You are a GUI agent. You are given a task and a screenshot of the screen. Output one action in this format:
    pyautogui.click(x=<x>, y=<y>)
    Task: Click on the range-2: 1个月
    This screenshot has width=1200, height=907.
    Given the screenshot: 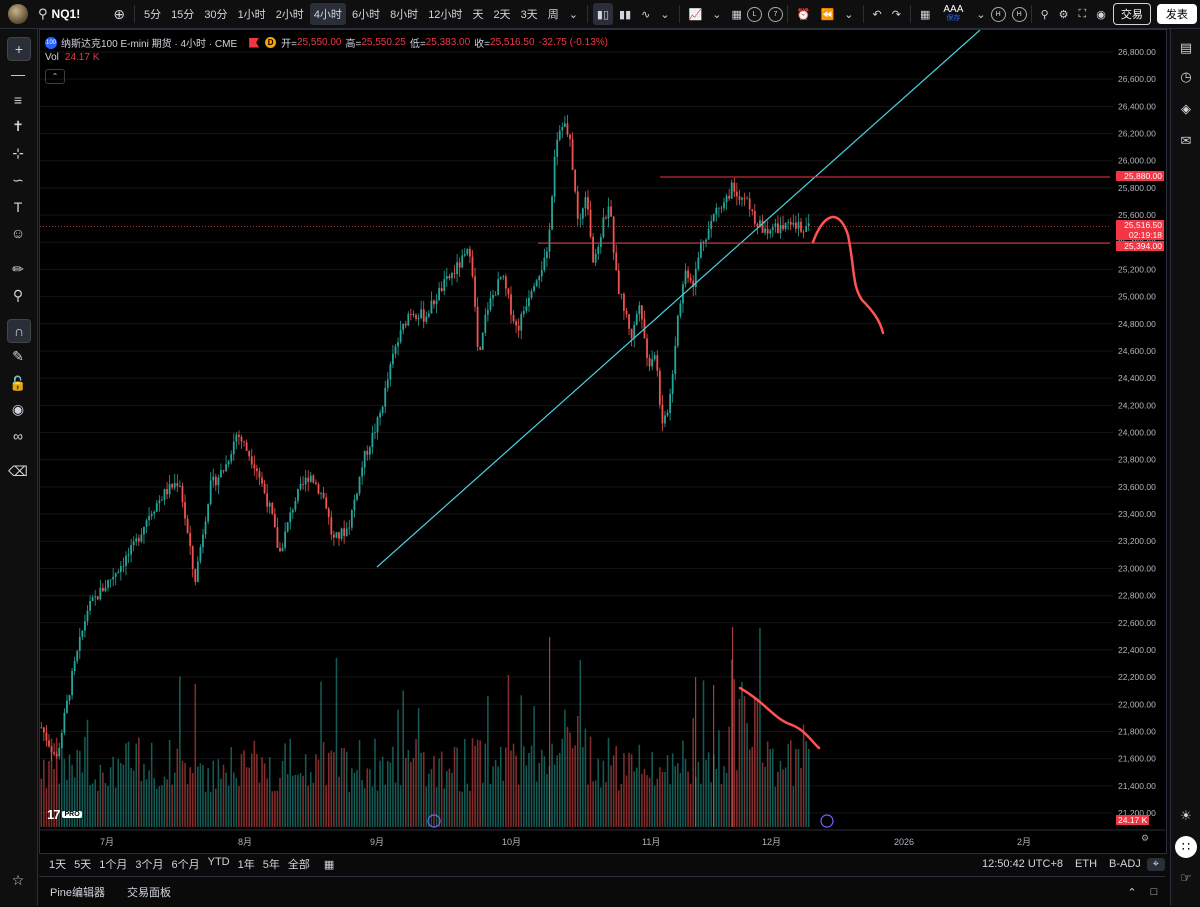 What is the action you would take?
    pyautogui.click(x=113, y=865)
    